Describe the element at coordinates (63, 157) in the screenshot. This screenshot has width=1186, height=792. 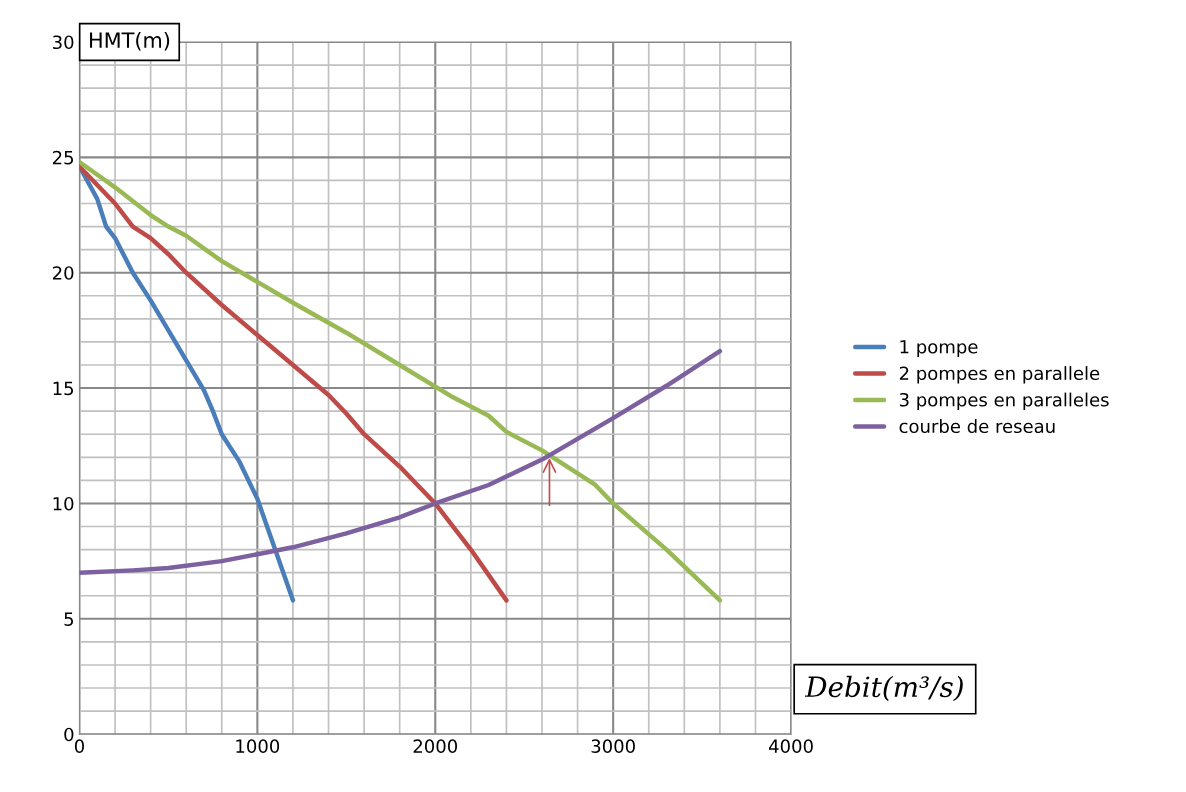
I see `y-tick-label: 25` at that location.